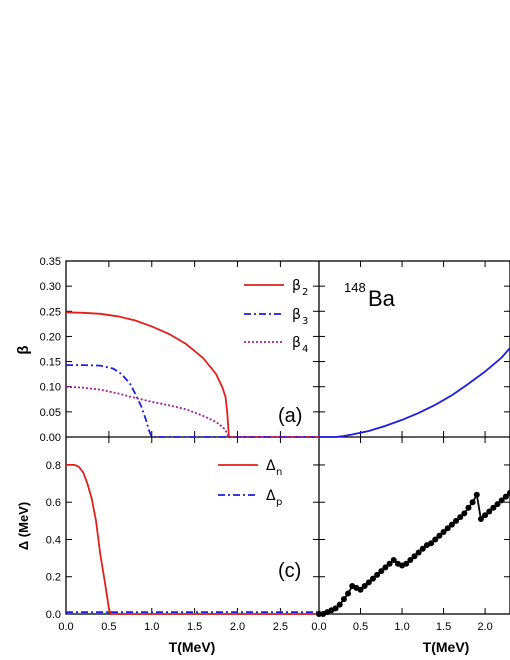 This screenshot has height=660, width=510. Describe the element at coordinates (50, 388) in the screenshot. I see `y-tick-label: 0.10` at that location.